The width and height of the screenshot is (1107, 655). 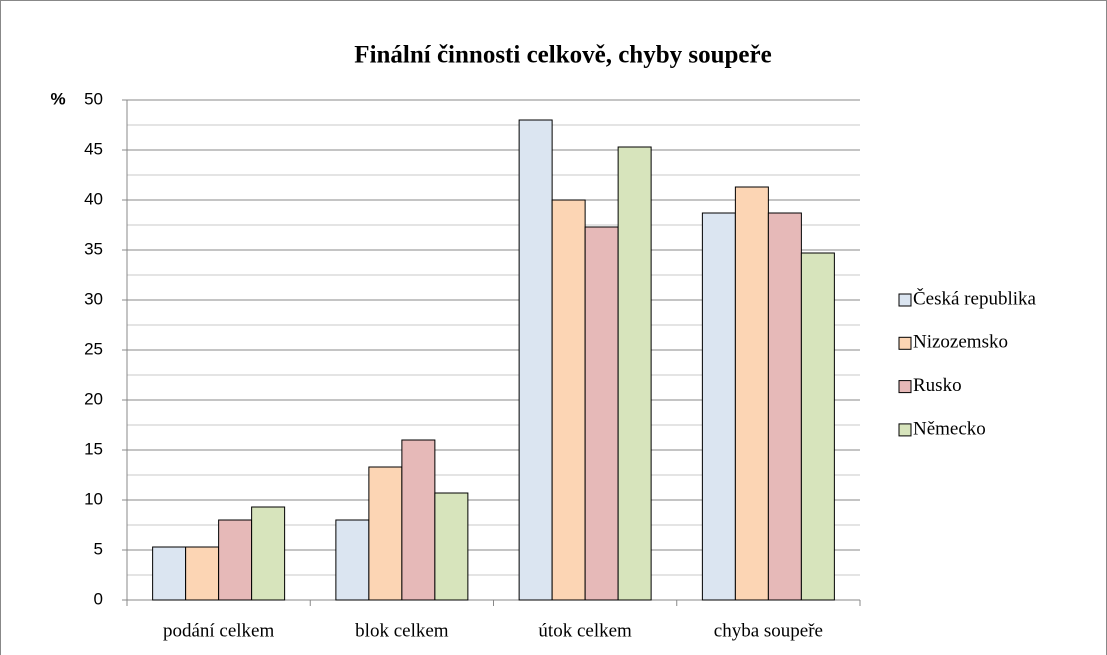 I want to click on y-tick-label: 25, so click(x=93, y=348).